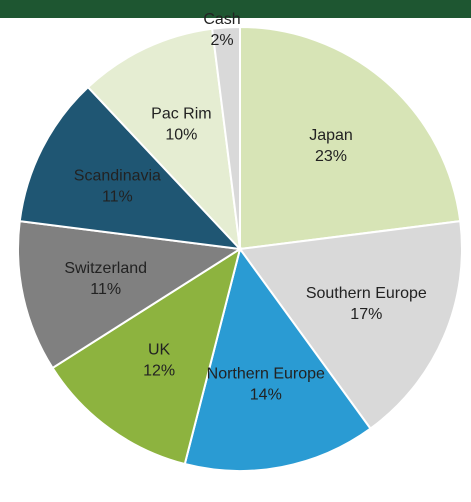  What do you see at coordinates (235, 9) in the screenshot?
I see `header-bar` at bounding box center [235, 9].